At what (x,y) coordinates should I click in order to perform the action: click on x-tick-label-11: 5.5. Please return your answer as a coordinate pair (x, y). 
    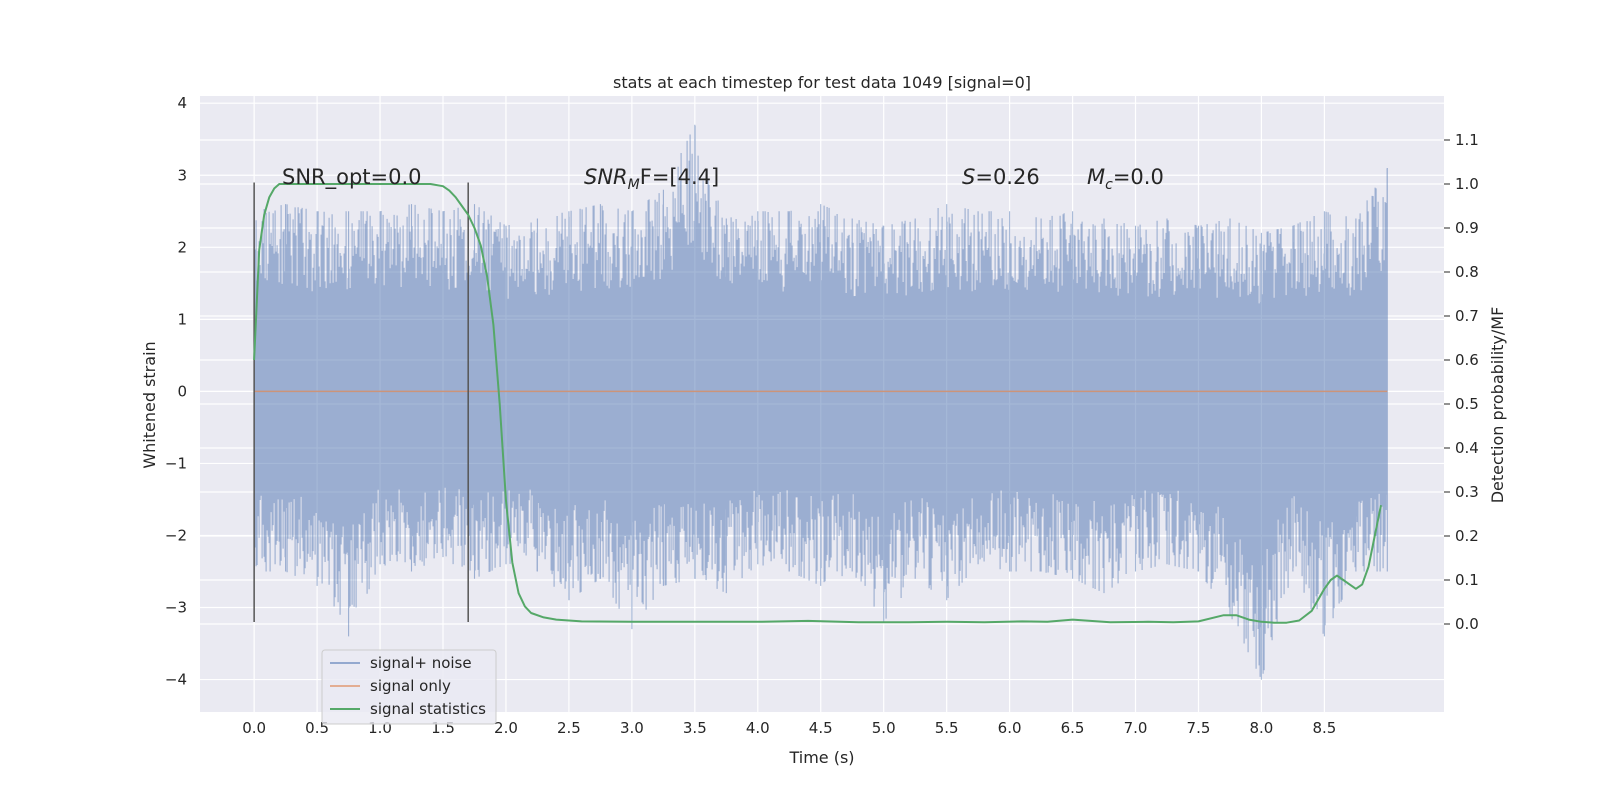
    Looking at the image, I should click on (947, 728).